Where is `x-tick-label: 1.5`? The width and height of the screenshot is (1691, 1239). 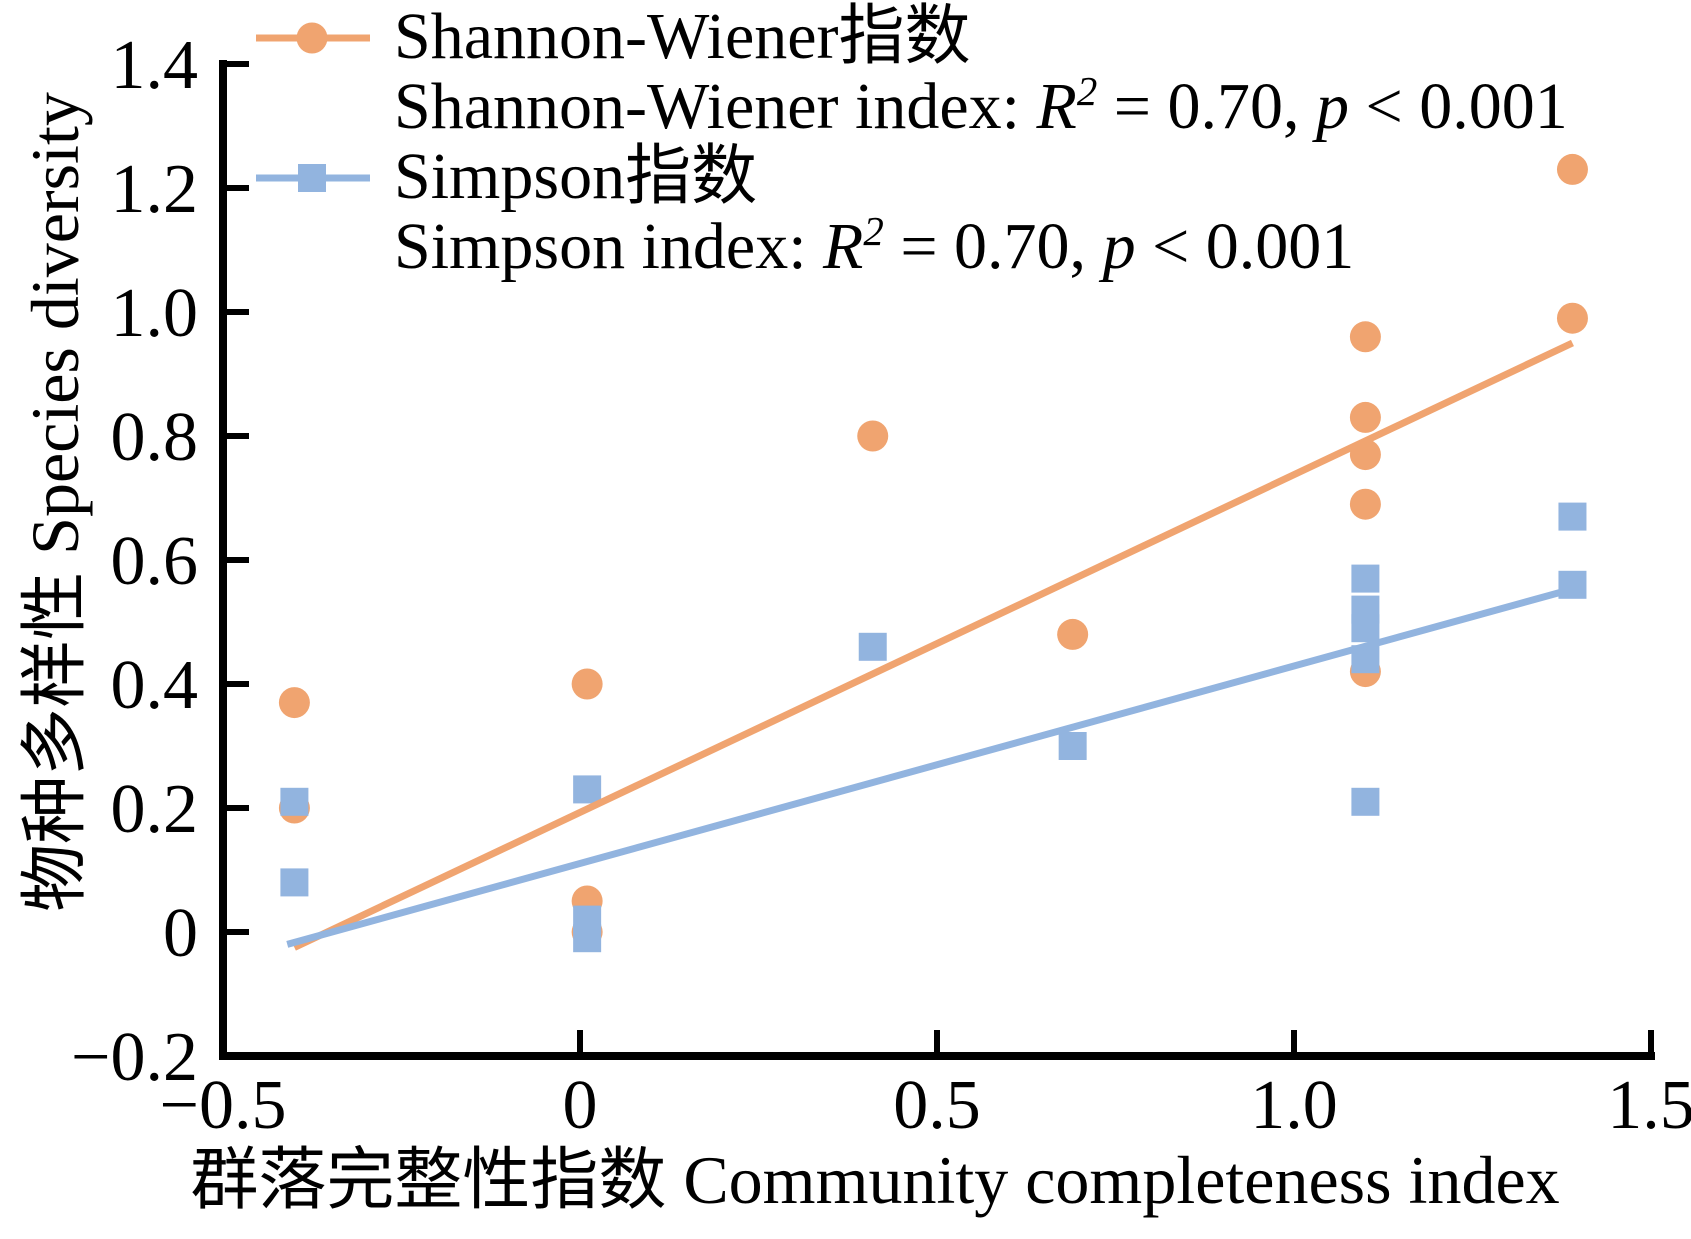 x-tick-label: 1.5 is located at coordinates (1649, 1105).